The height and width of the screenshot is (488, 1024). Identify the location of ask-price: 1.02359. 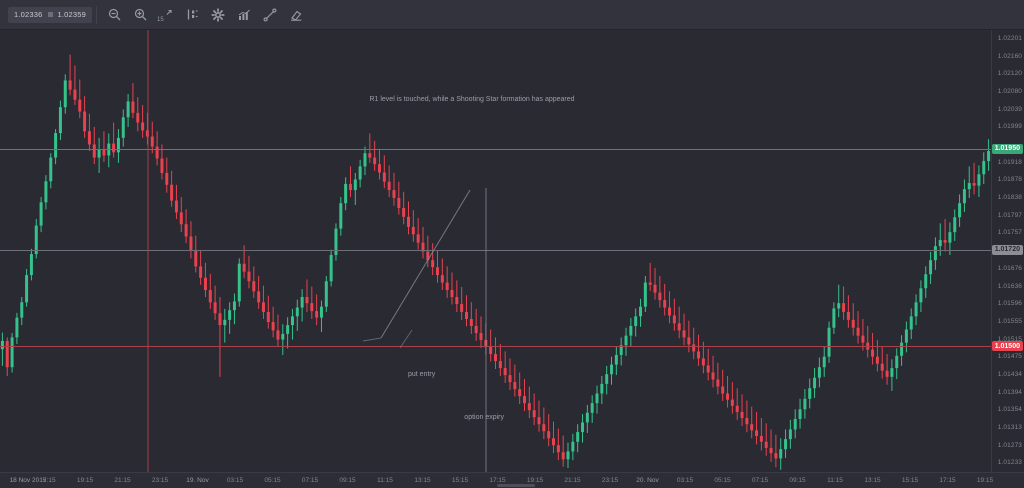
(72, 14).